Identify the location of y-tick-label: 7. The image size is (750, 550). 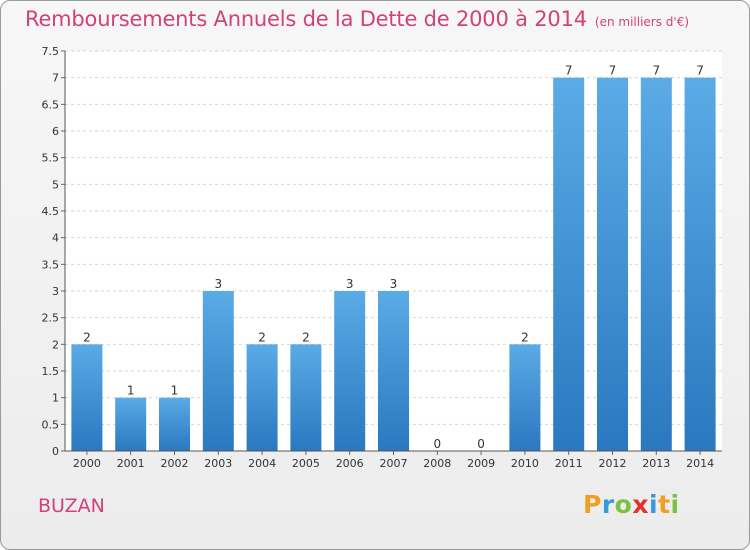
(55, 78).